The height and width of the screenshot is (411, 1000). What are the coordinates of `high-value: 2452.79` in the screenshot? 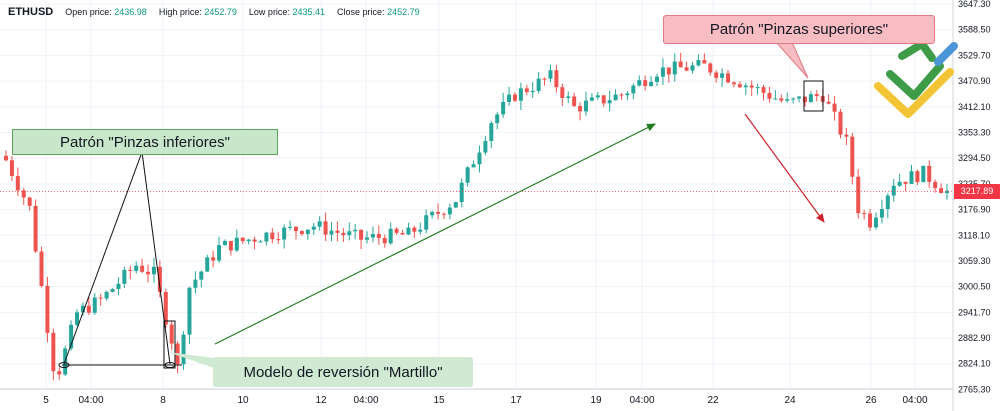 It's located at (220, 12).